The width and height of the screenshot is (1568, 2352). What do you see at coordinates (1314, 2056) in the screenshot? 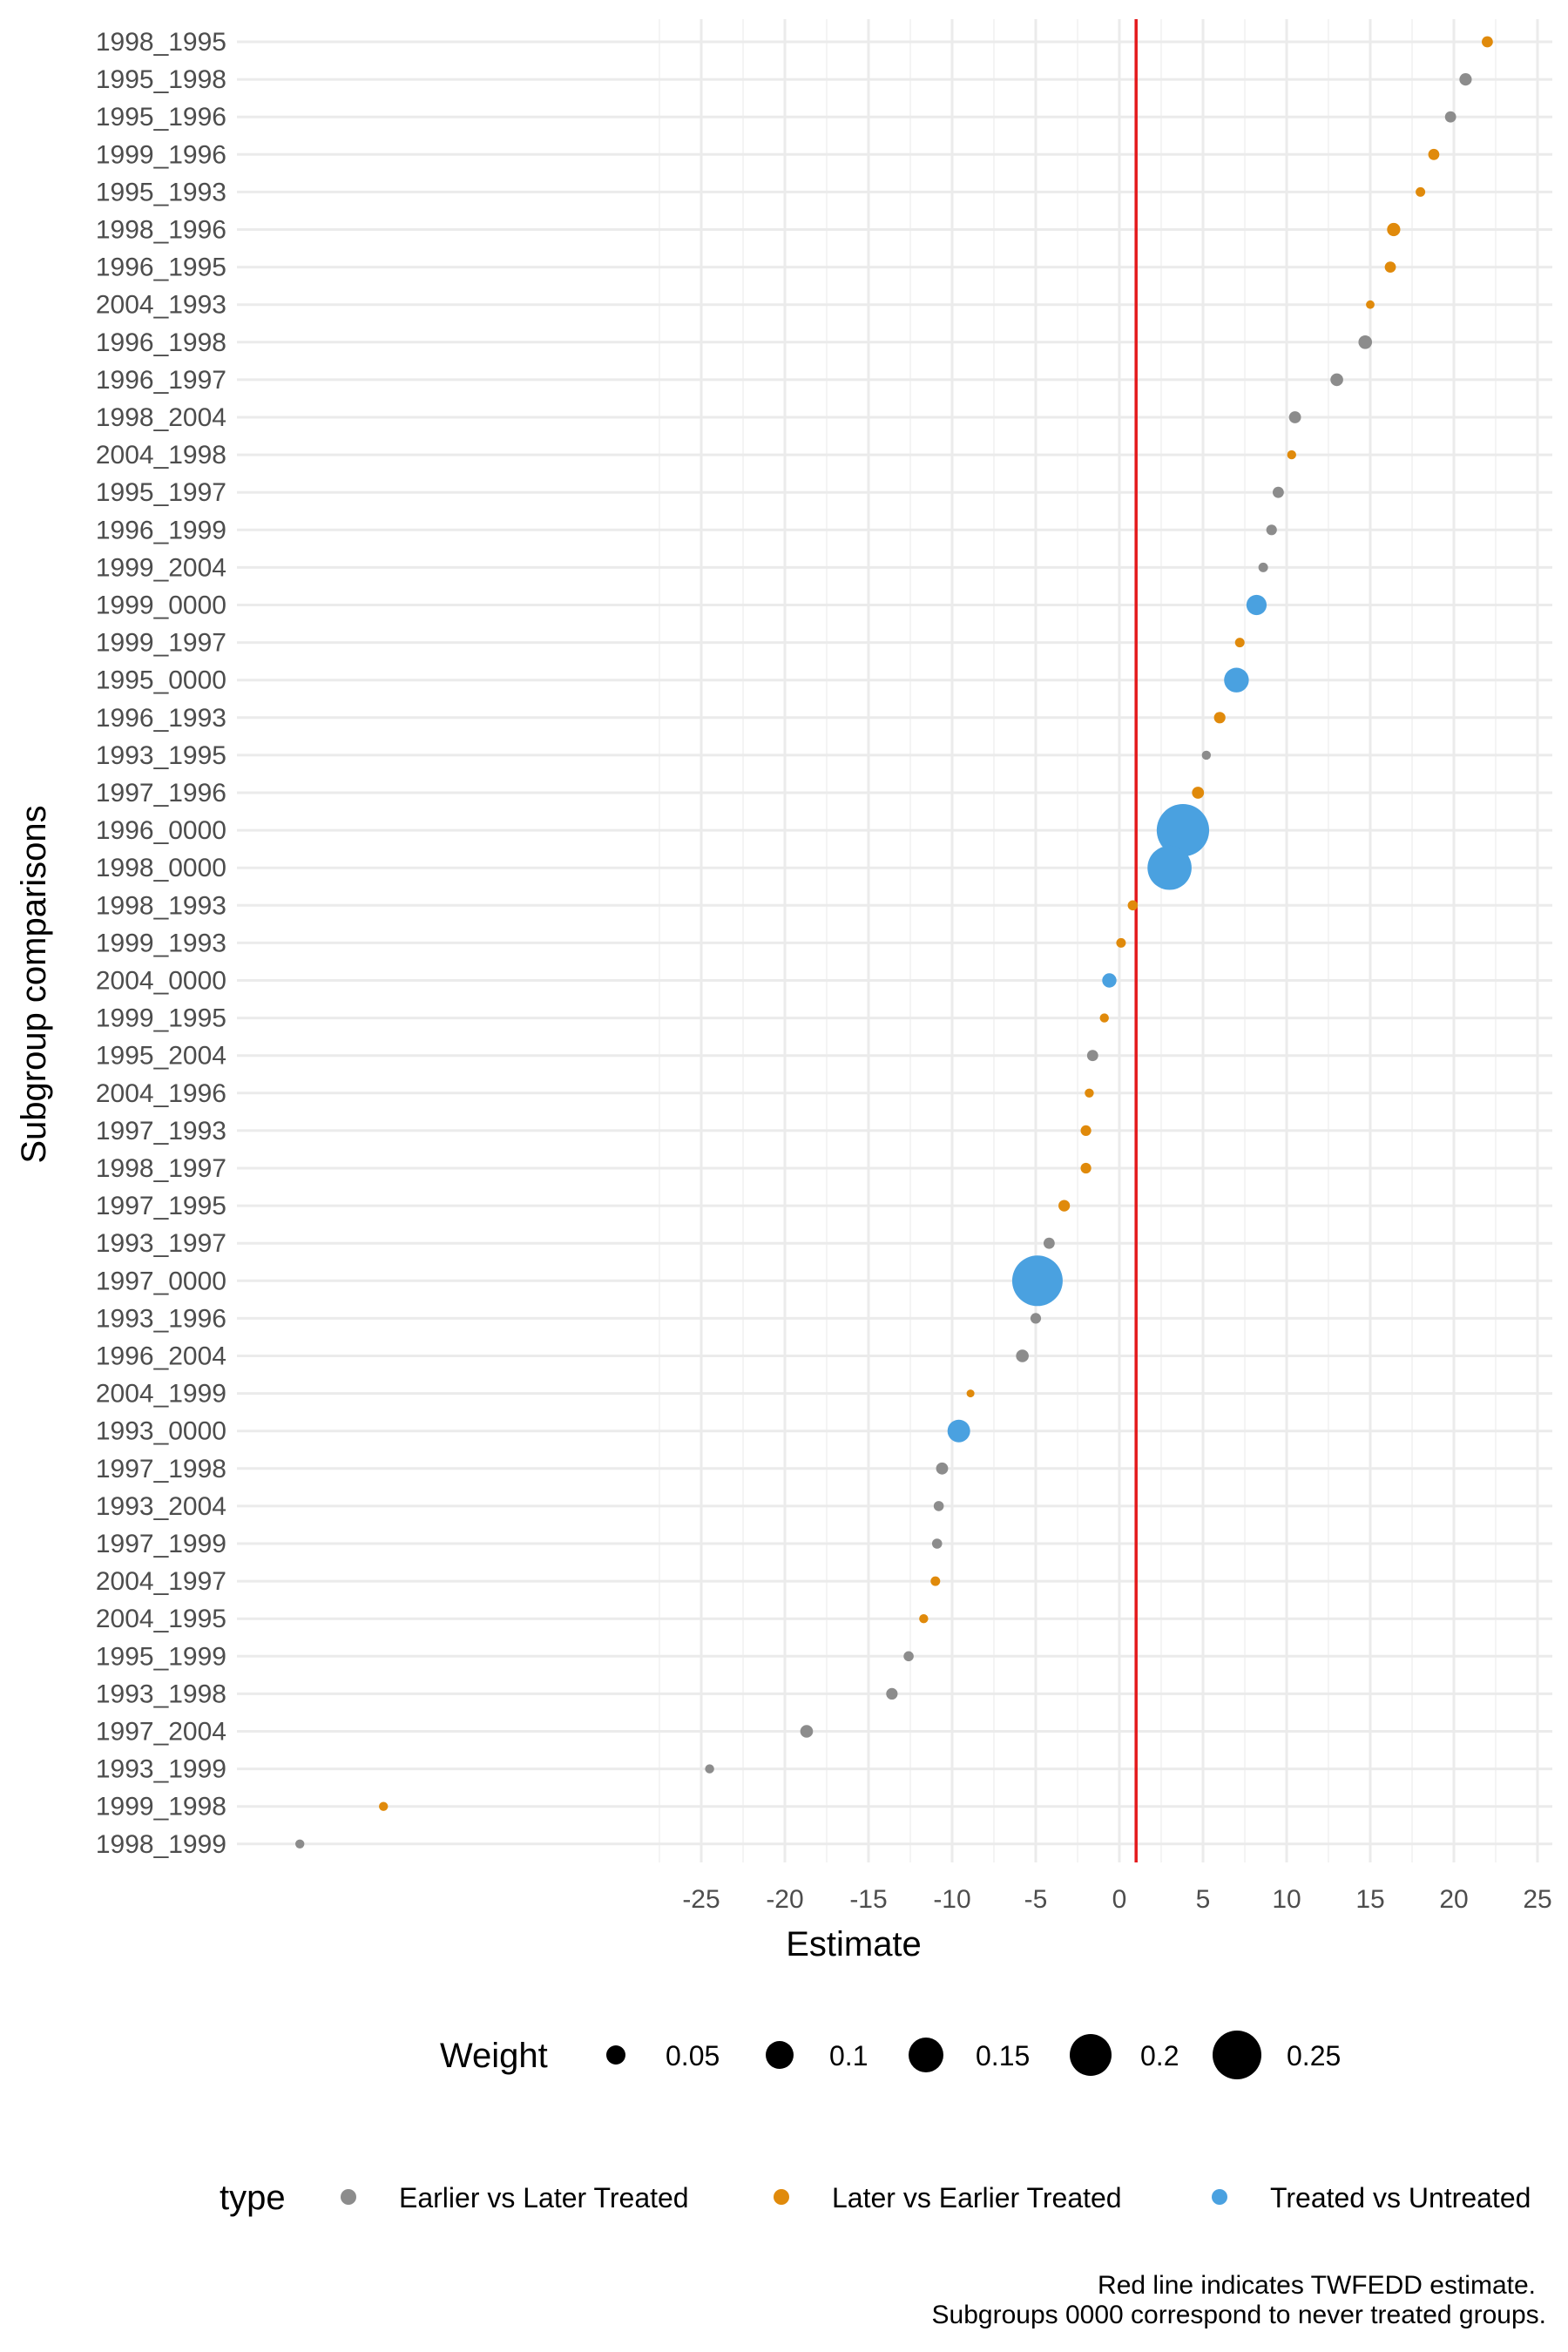
I see `weight-legend-label: 0.25` at bounding box center [1314, 2056].